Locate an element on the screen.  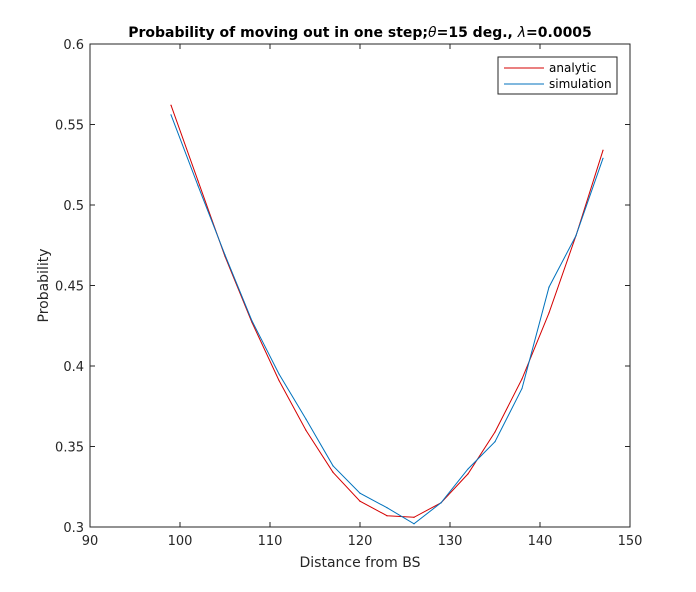
y-tick-label: 0.35 is located at coordinates (69, 448).